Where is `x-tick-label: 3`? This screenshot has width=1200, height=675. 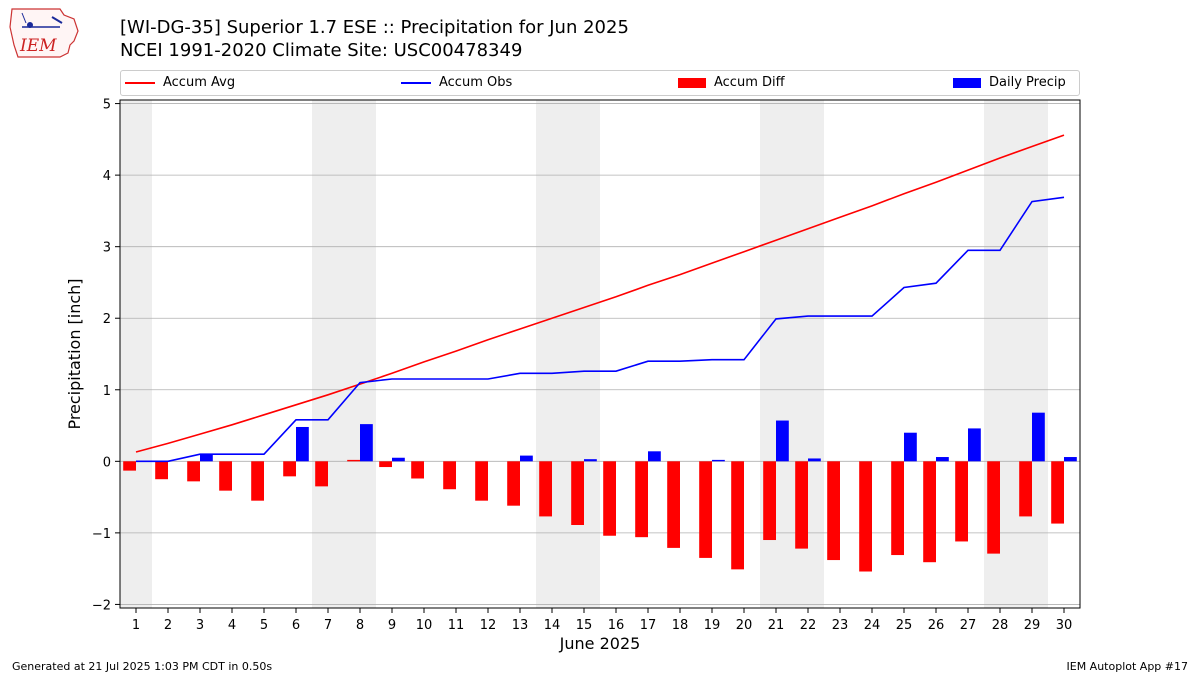 x-tick-label: 3 is located at coordinates (200, 625).